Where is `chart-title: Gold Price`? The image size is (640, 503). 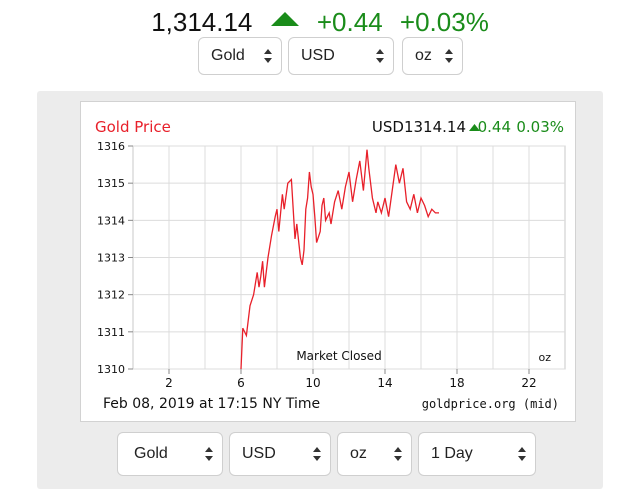
chart-title: Gold Price is located at coordinates (133, 127).